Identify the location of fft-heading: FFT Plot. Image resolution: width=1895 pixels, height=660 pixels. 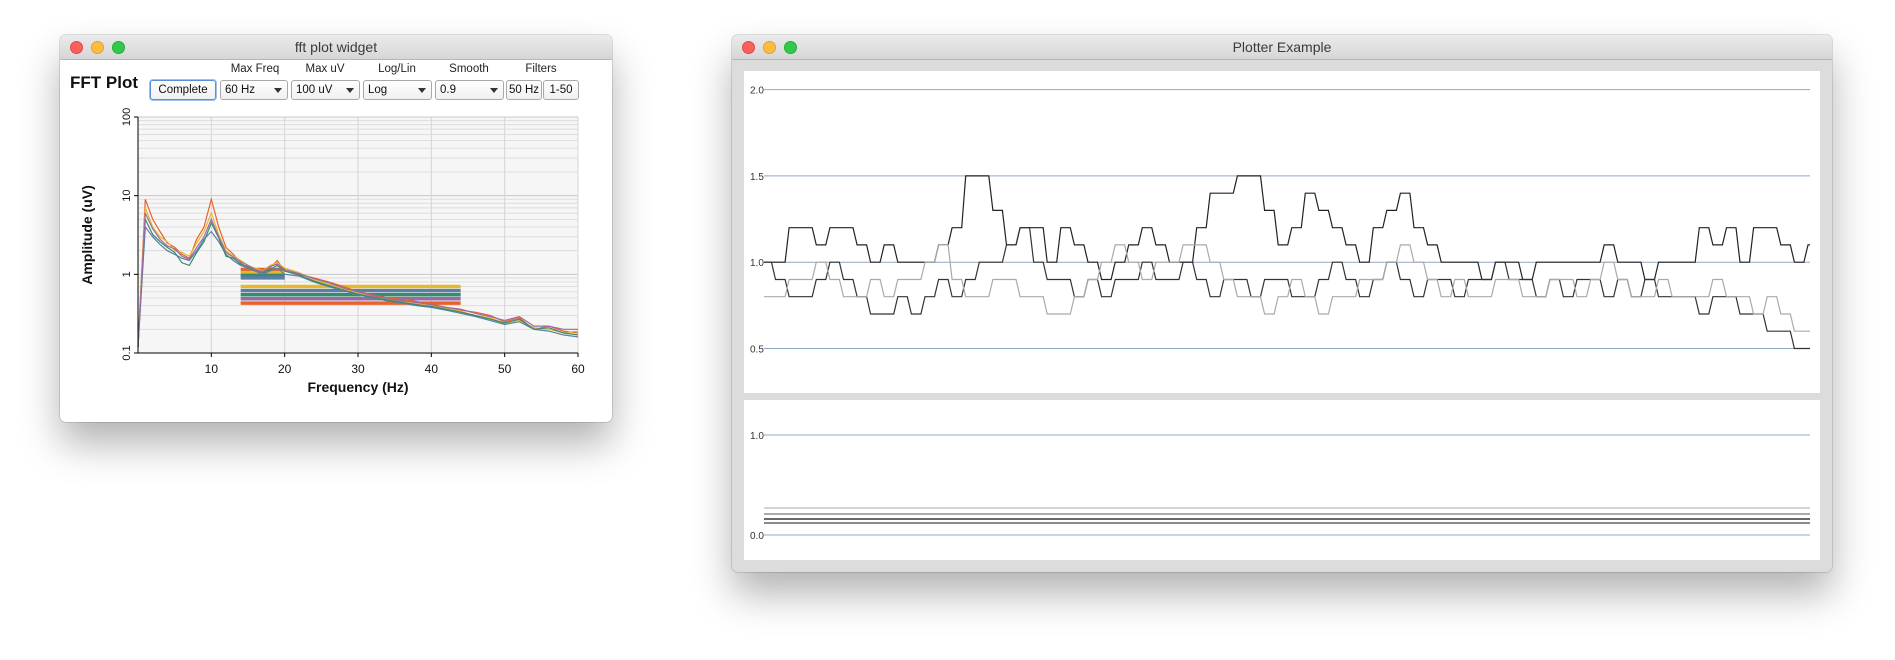
(104, 82).